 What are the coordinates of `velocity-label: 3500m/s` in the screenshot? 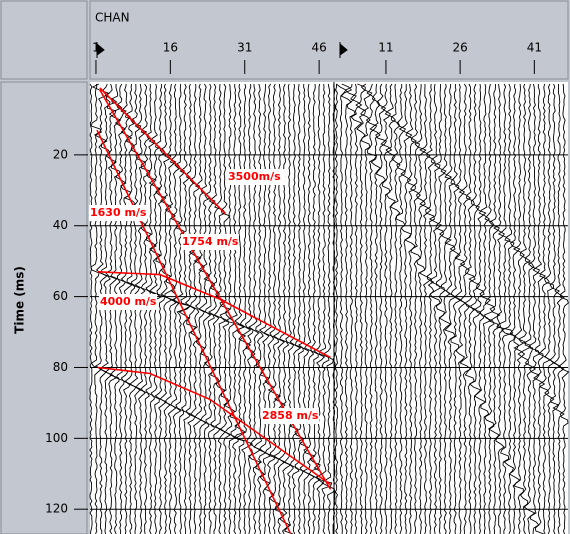 It's located at (254, 176).